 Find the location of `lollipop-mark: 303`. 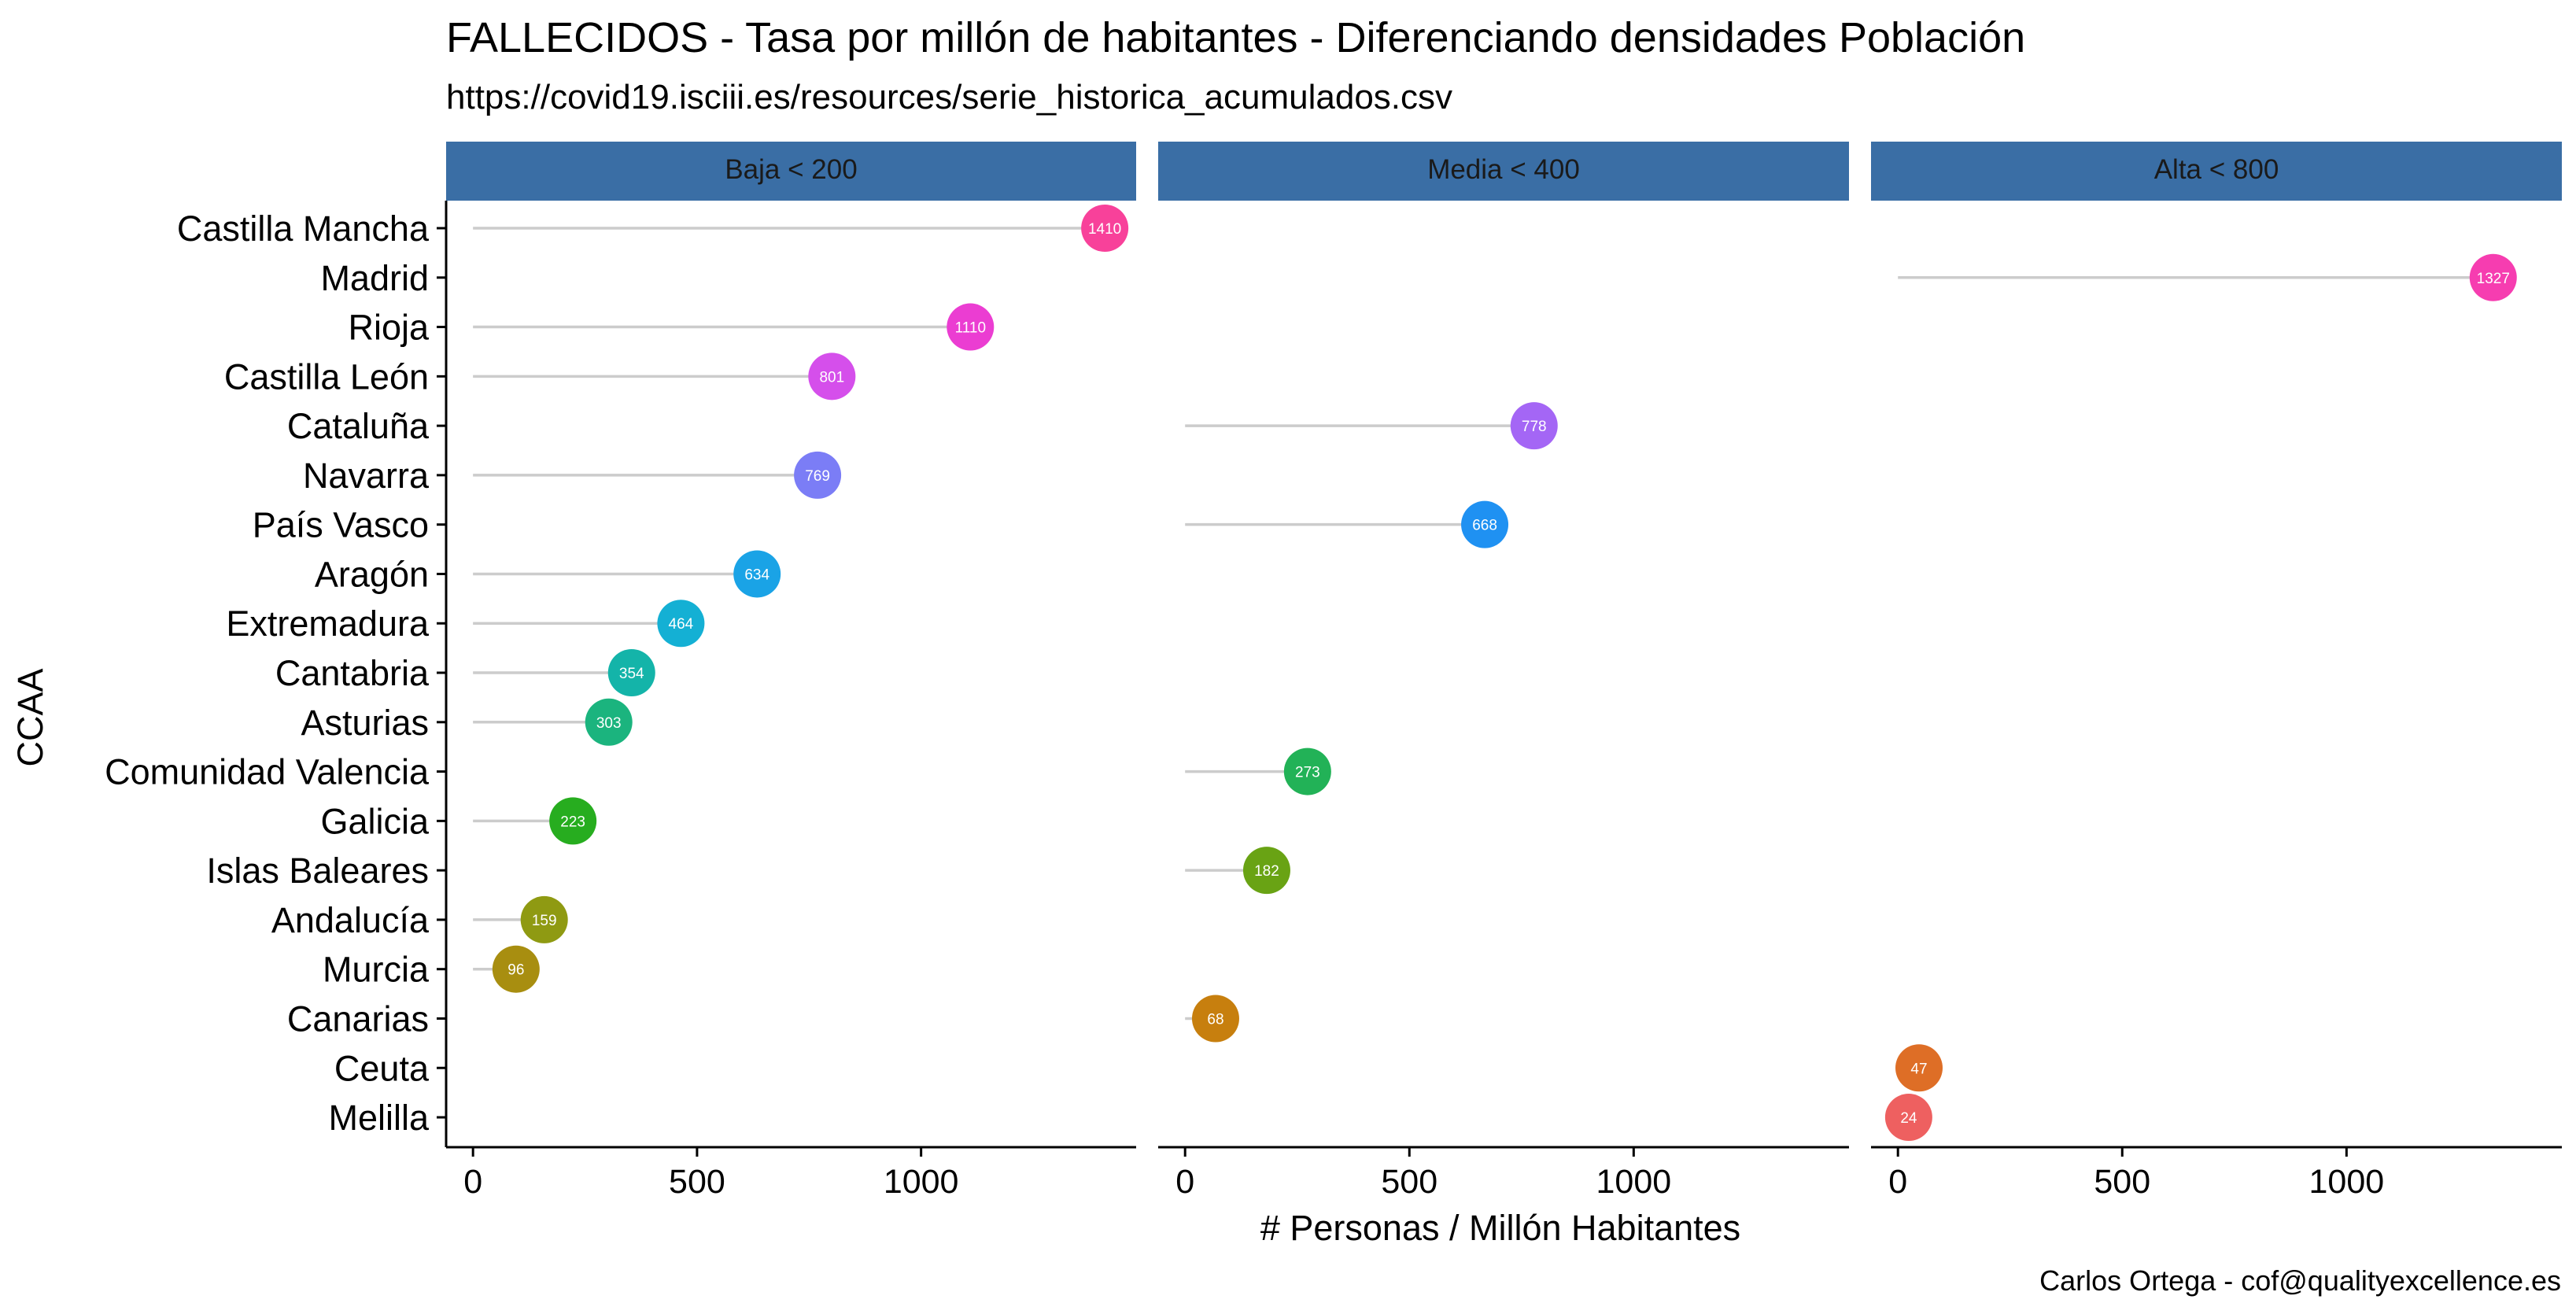

lollipop-mark: 303 is located at coordinates (553, 722).